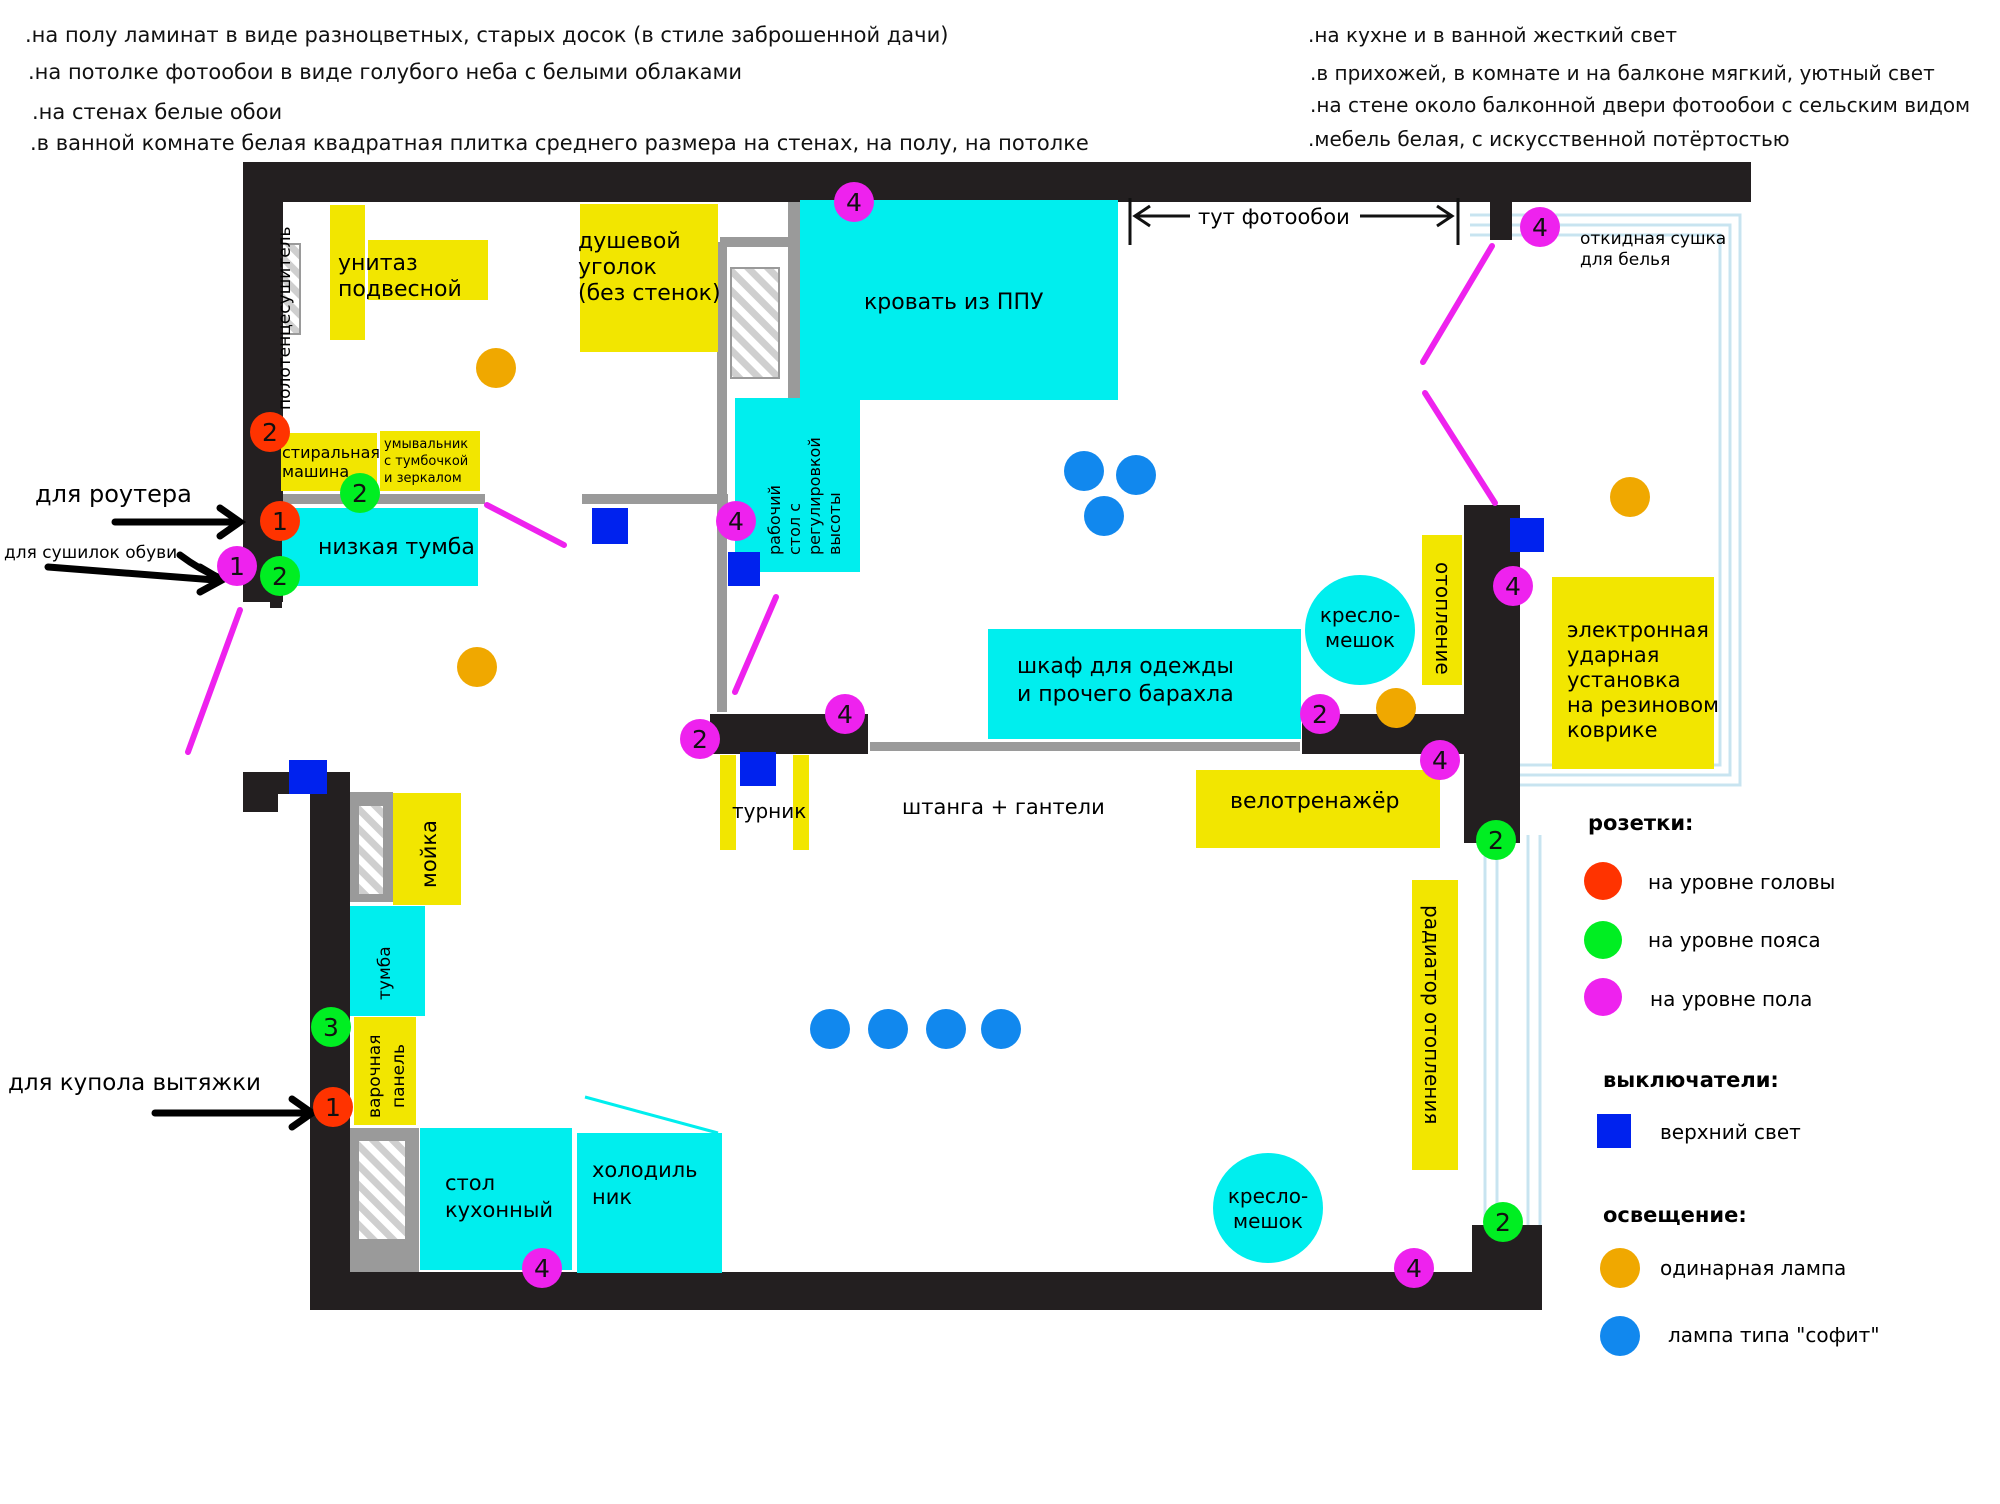 This screenshot has height=1504, width=2000. Describe the element at coordinates (378, 263) in the screenshot. I see `label-line: унитаз` at that location.